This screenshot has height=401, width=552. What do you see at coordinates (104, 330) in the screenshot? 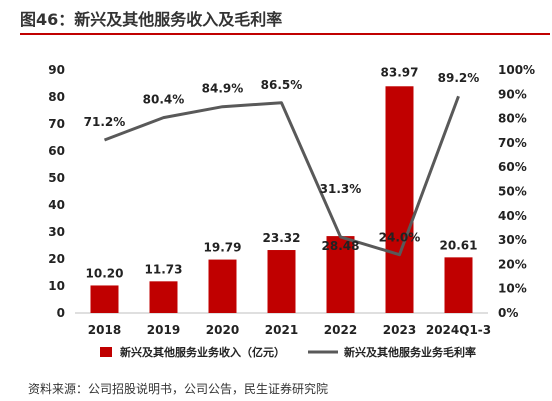
I see `x-tick-label: 2018` at bounding box center [104, 330].